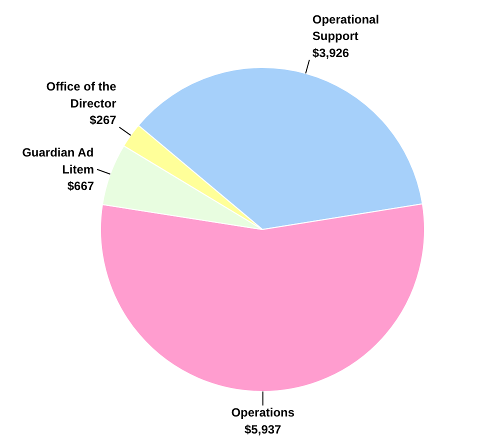  Describe the element at coordinates (103, 120) in the screenshot. I see `data-label: $267` at that location.